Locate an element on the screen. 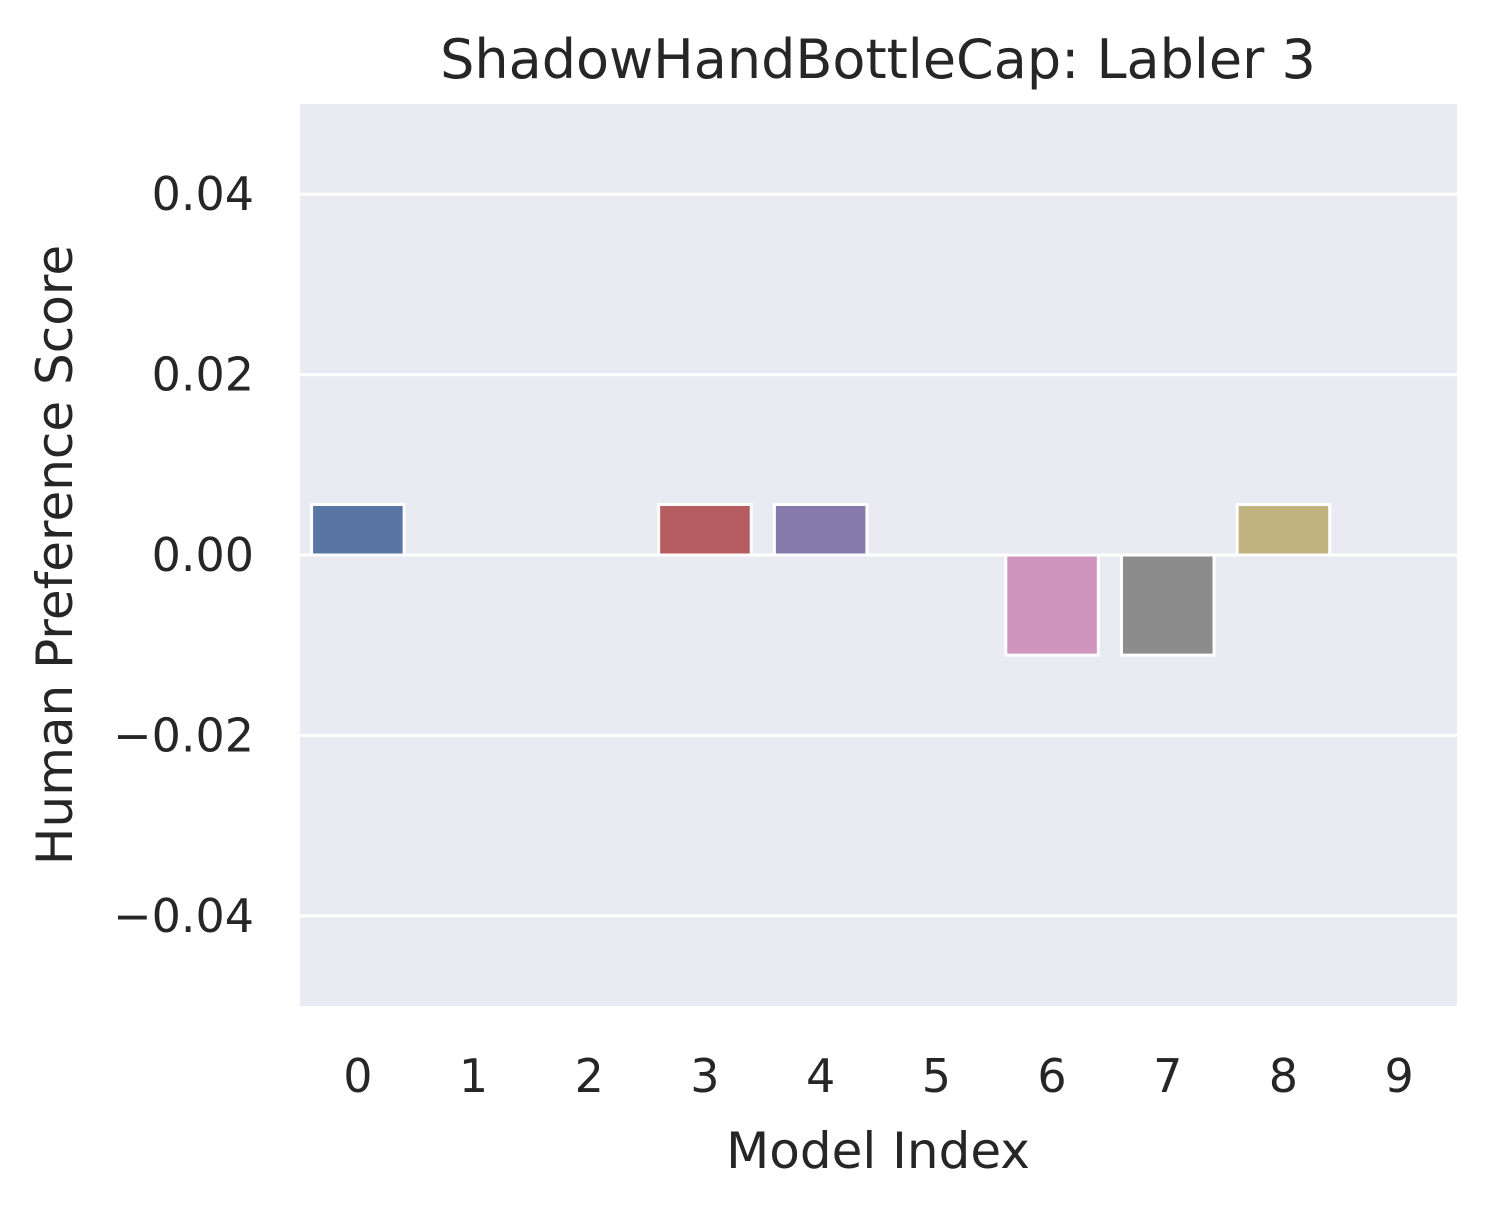 This screenshot has width=1489, height=1210. x-tick-label: 3 is located at coordinates (704, 1076).